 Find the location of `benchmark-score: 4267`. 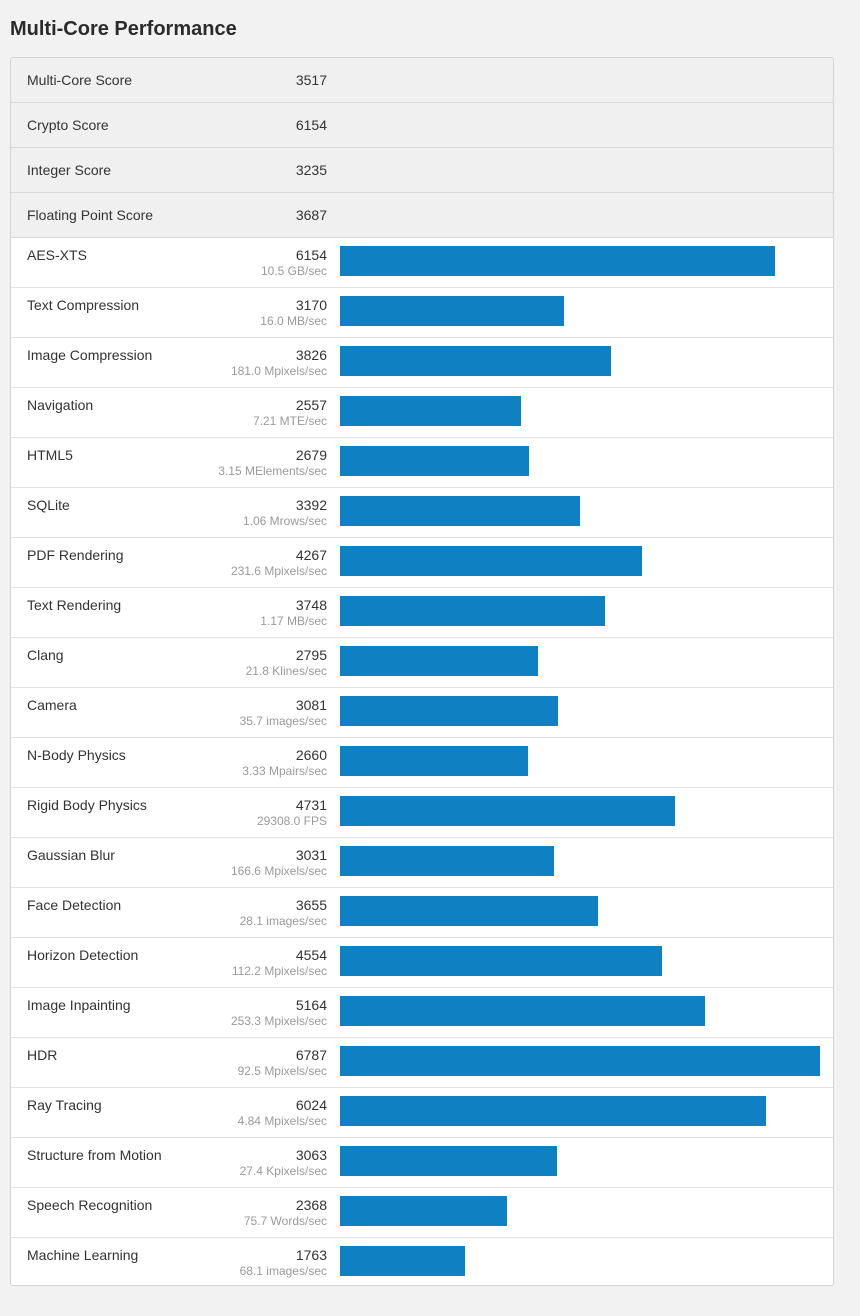

benchmark-score: 4267 is located at coordinates (311, 555).